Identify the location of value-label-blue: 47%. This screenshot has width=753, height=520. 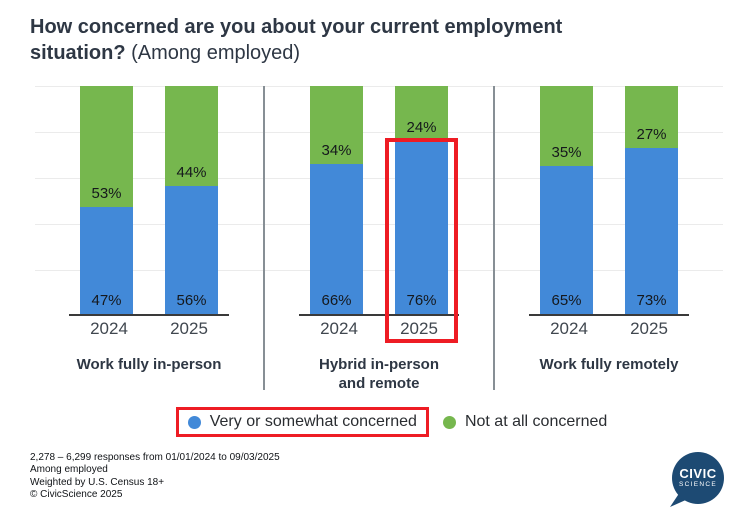
(106, 300).